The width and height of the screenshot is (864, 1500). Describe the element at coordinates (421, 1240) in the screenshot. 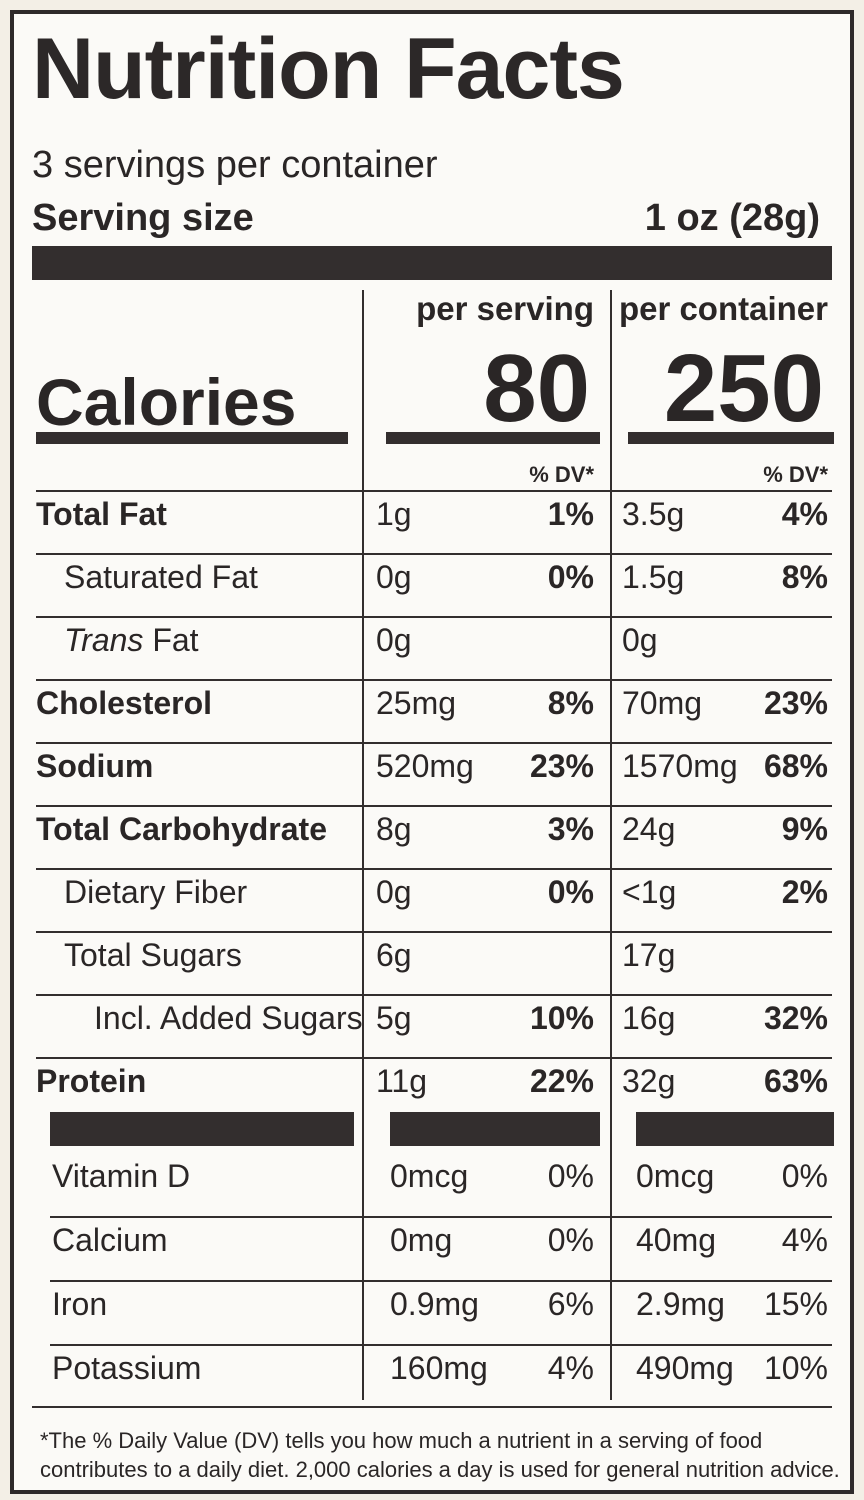

I see `vitamin-serving-amount: 0mg` at that location.